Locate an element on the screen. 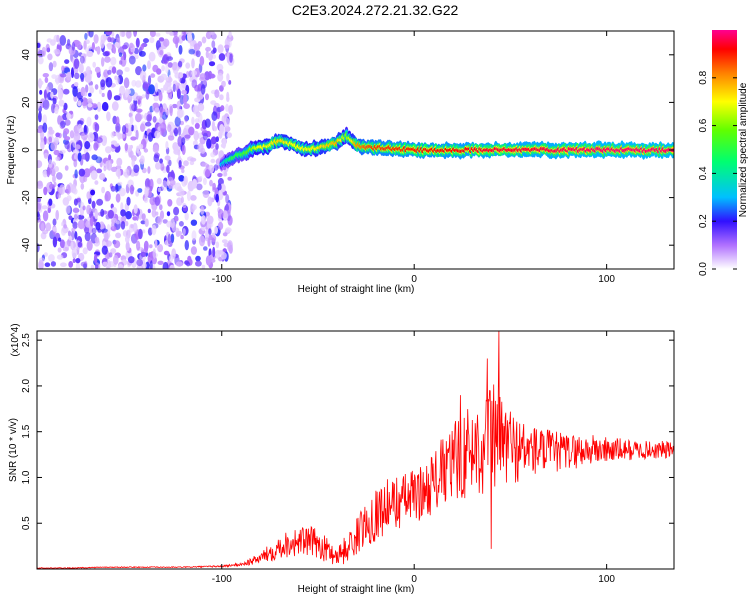 The image size is (750, 600). colorbar-gradient is located at coordinates (724, 149).